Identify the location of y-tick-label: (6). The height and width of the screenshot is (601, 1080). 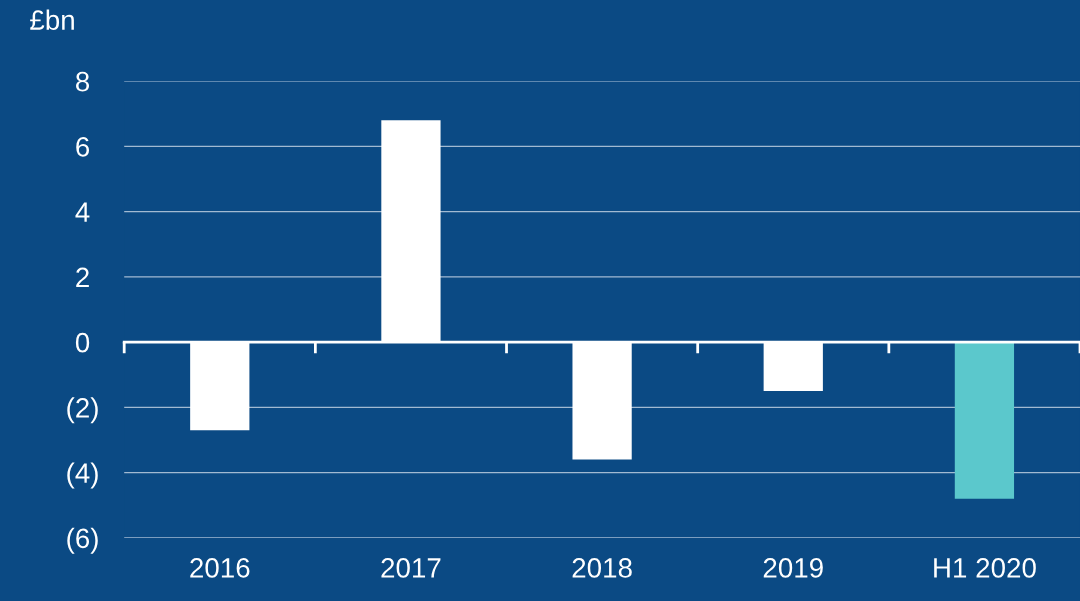
(82, 540).